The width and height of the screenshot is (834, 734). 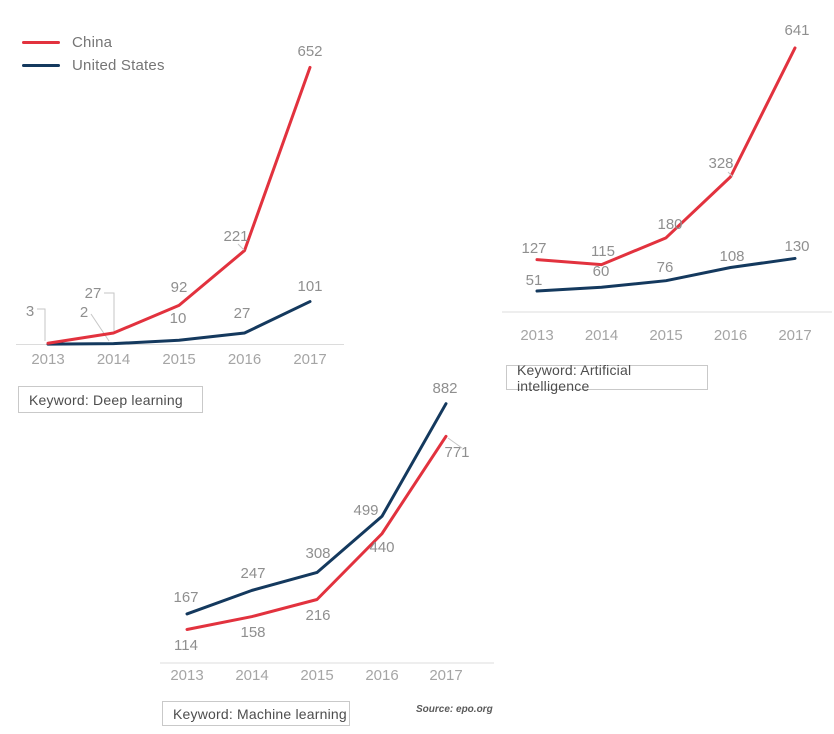 What do you see at coordinates (444, 388) in the screenshot?
I see `data-label: 882` at bounding box center [444, 388].